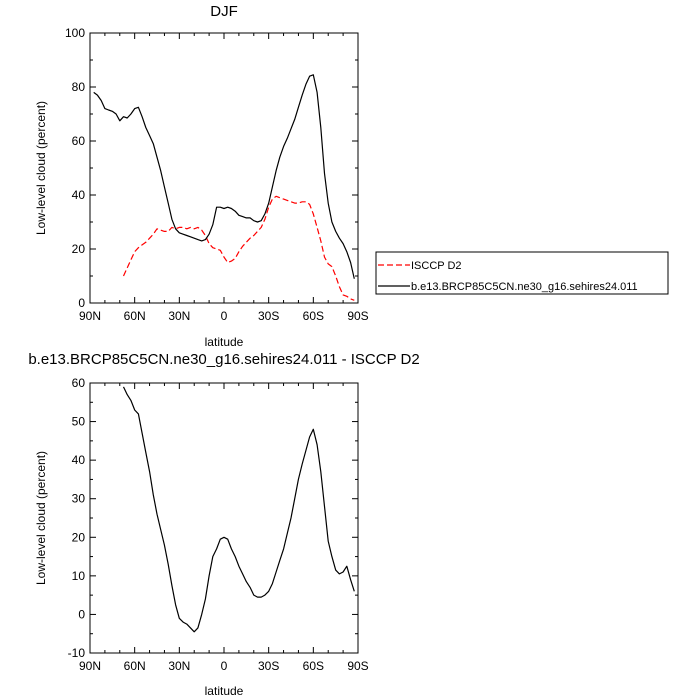 This screenshot has height=700, width=700. I want to click on y-tick-label: 80, so click(79, 87).